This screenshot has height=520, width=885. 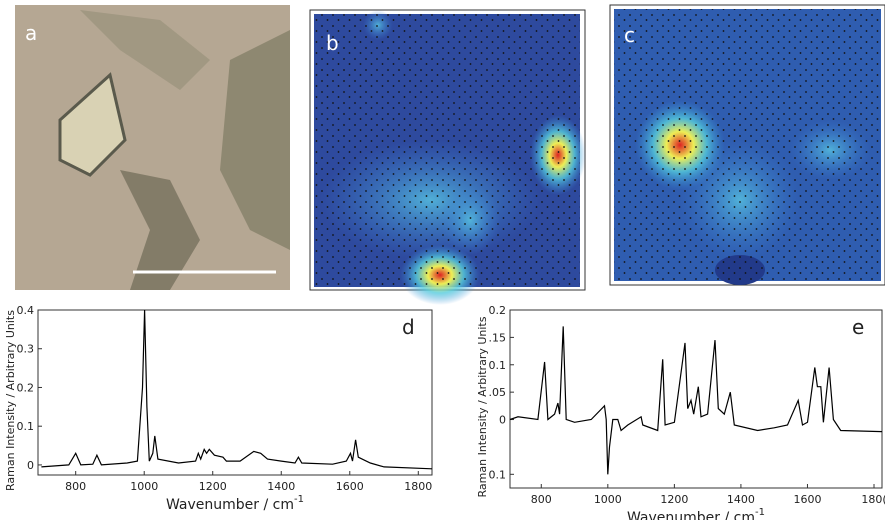 What do you see at coordinates (408, 327) in the screenshot?
I see `panel-label: d` at bounding box center [408, 327].